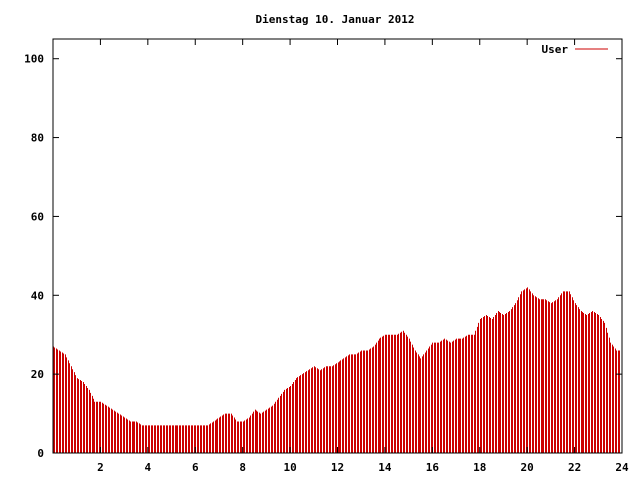 Image resolution: width=640 pixels, height=480 pixels. Describe the element at coordinates (148, 467) in the screenshot. I see `x-tick-label: 4` at that location.